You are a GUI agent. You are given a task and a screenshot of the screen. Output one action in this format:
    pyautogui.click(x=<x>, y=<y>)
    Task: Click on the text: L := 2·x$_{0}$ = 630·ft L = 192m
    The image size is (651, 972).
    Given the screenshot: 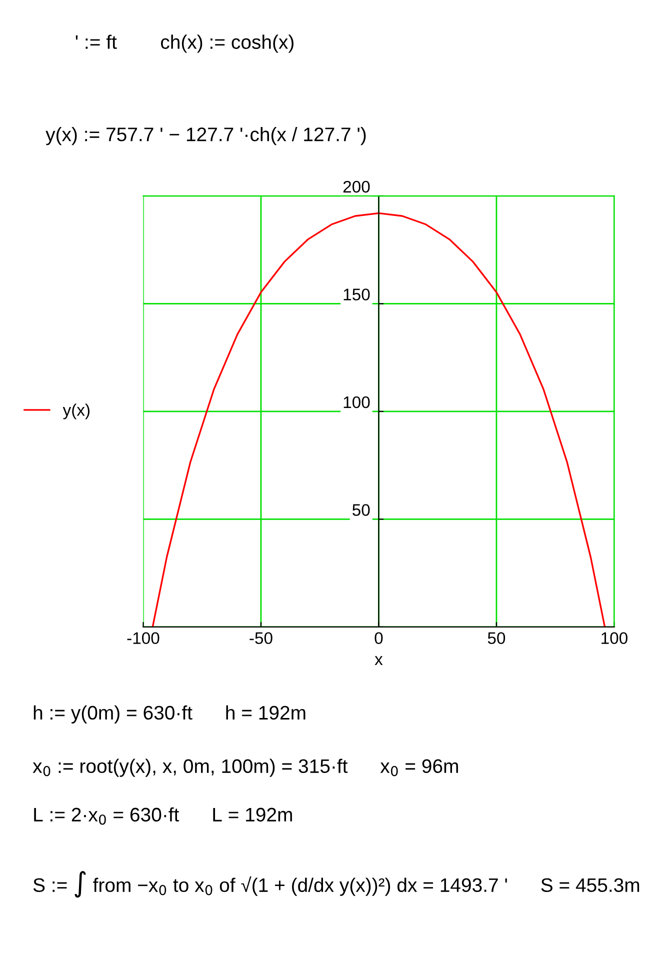 What is the action you would take?
    pyautogui.click(x=163, y=816)
    